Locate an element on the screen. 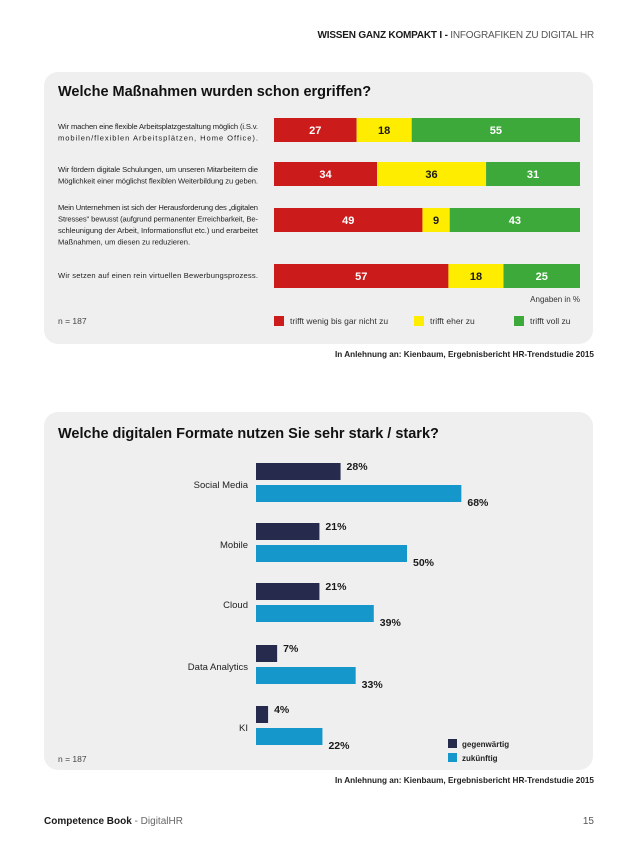 The width and height of the screenshot is (638, 851). segment-value-label: 55 is located at coordinates (496, 131).